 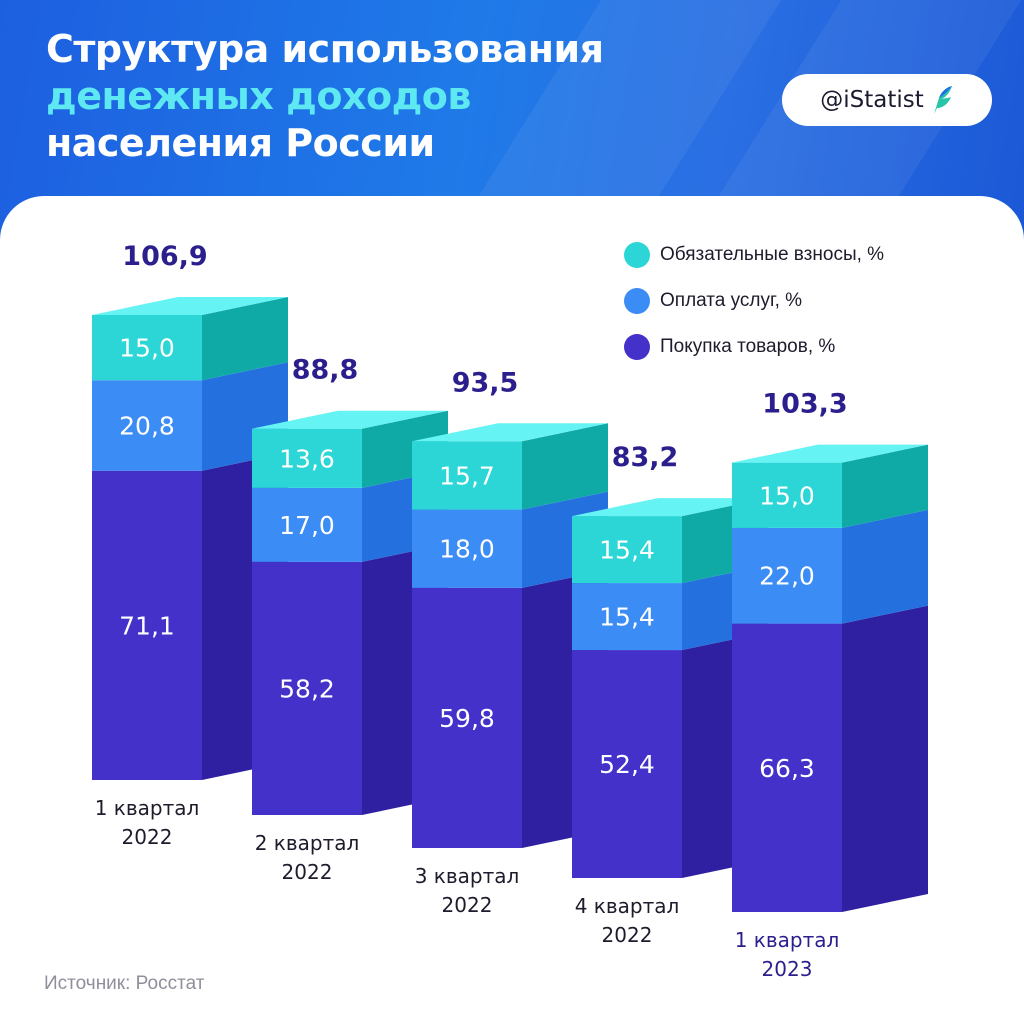 I want to click on brand-badge: @iStatist, so click(x=887, y=100).